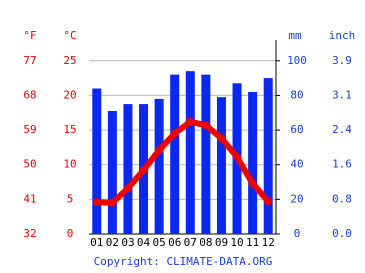 This screenshot has height=273, width=365. I want to click on y-tick-label: 0, so click(70, 233).